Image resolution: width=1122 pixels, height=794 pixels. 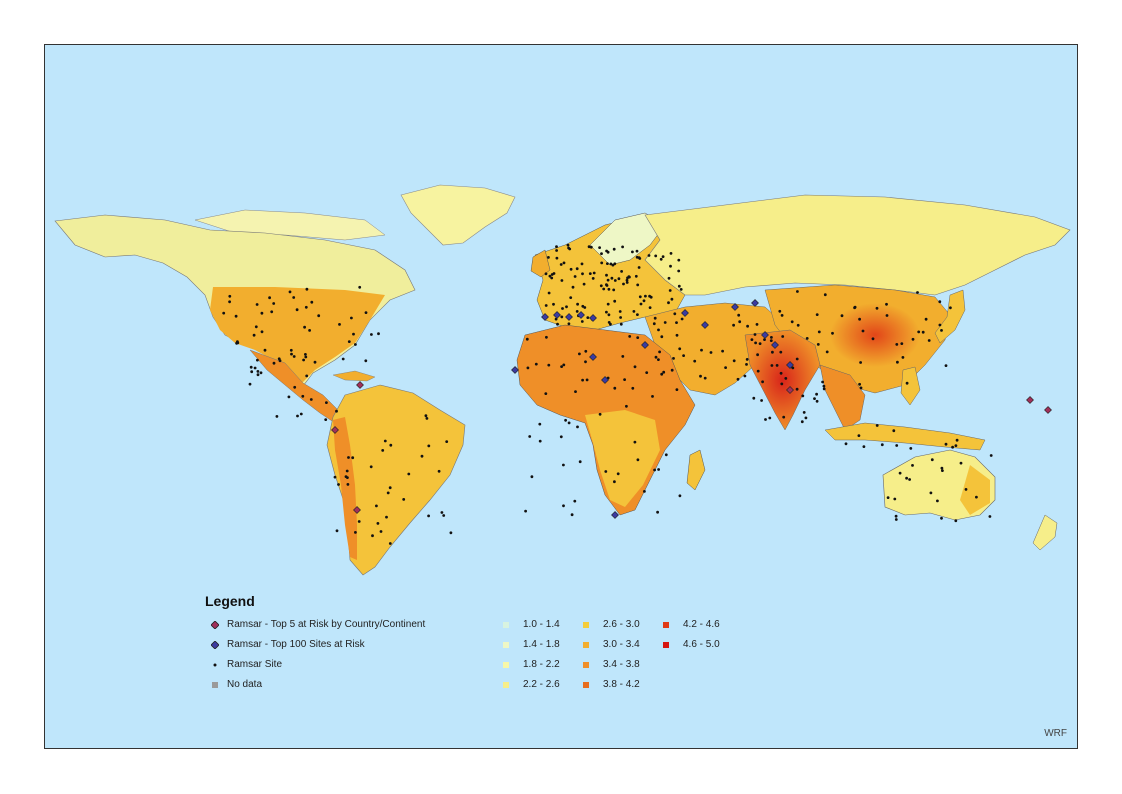 What do you see at coordinates (215, 665) in the screenshot?
I see `dot-icon` at bounding box center [215, 665].